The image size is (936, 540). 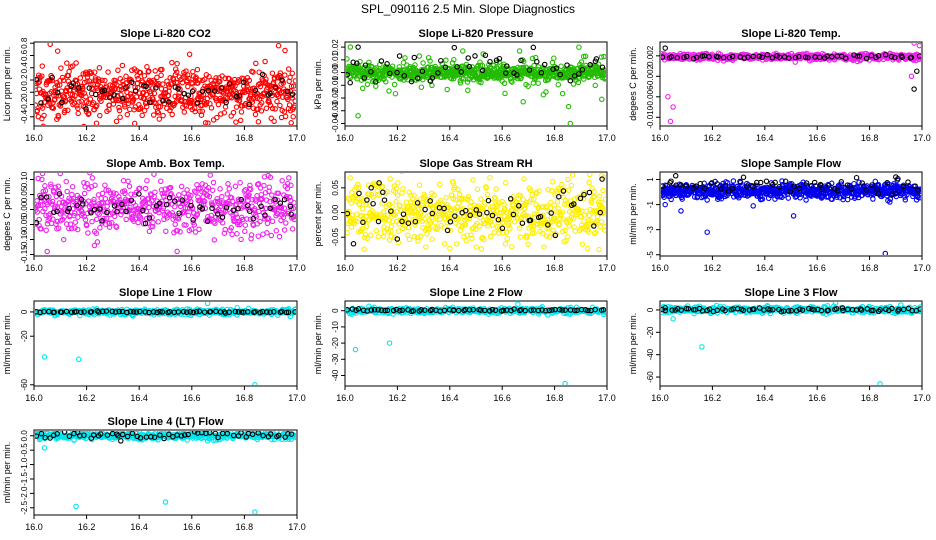 What do you see at coordinates (335, 97) in the screenshot?
I see `y-tick-label: -0.02` at bounding box center [335, 97].